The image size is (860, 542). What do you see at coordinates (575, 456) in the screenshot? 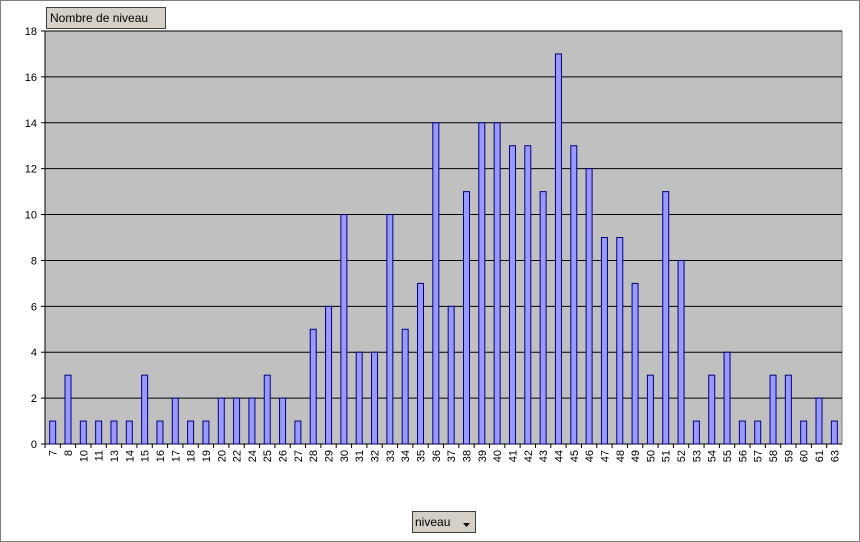
I see `x-tick-label: 45` at bounding box center [575, 456].